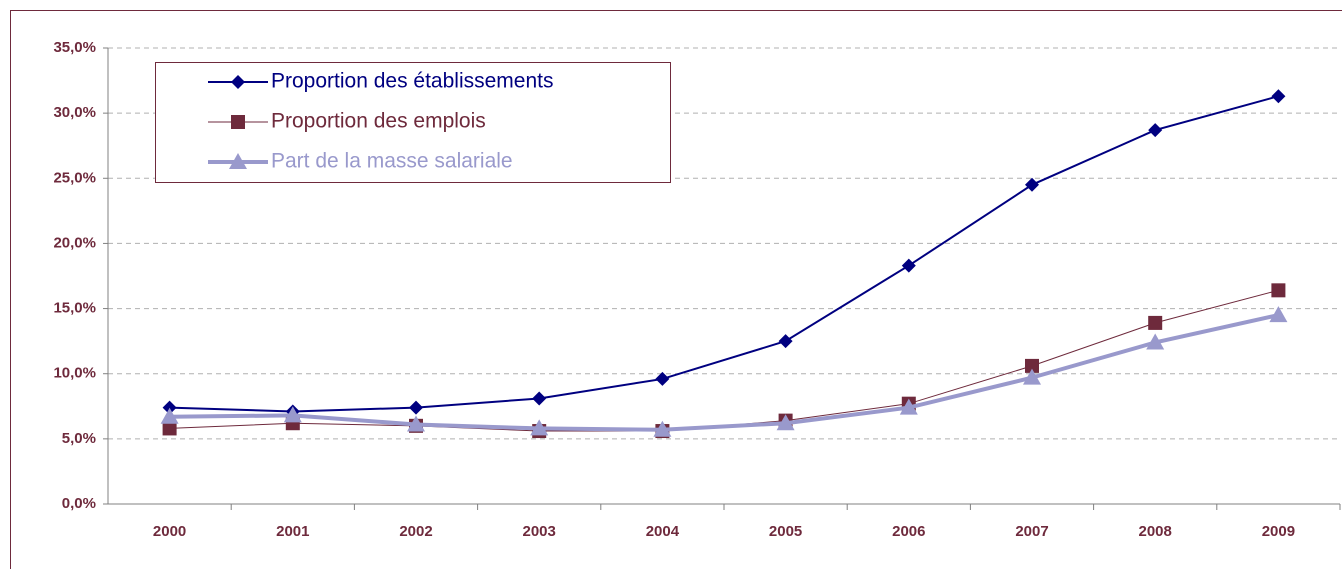 The image size is (1342, 569). Describe the element at coordinates (539, 531) in the screenshot. I see `x-tick-label: 2003` at that location.